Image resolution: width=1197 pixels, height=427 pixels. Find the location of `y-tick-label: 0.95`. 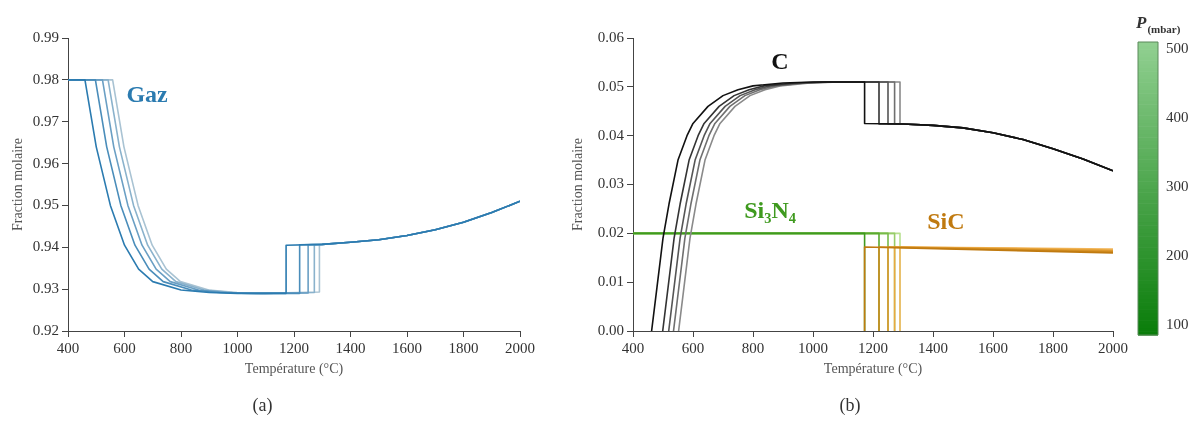

y-tick-label: 0.95 is located at coordinates (45, 204).